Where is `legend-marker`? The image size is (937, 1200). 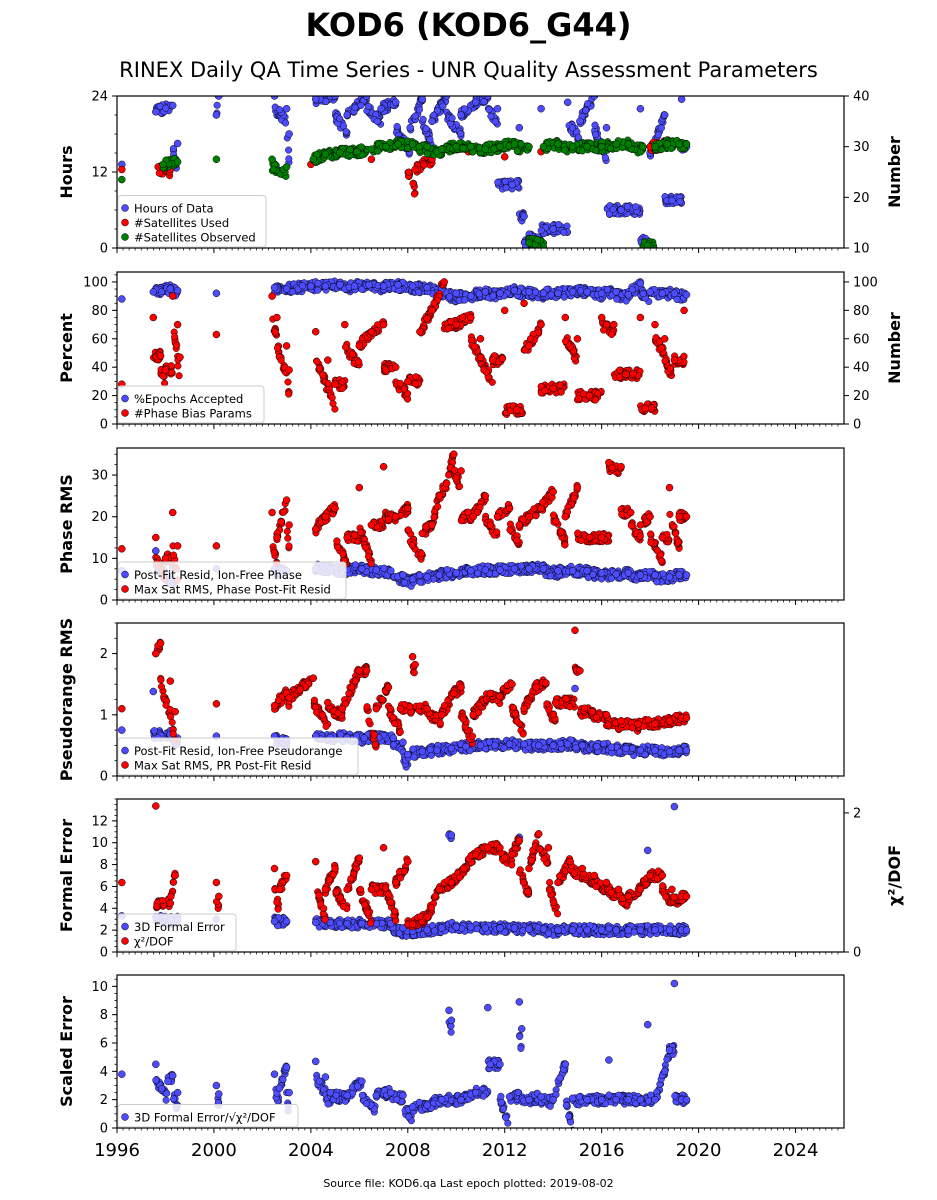 legend-marker is located at coordinates (125, 222).